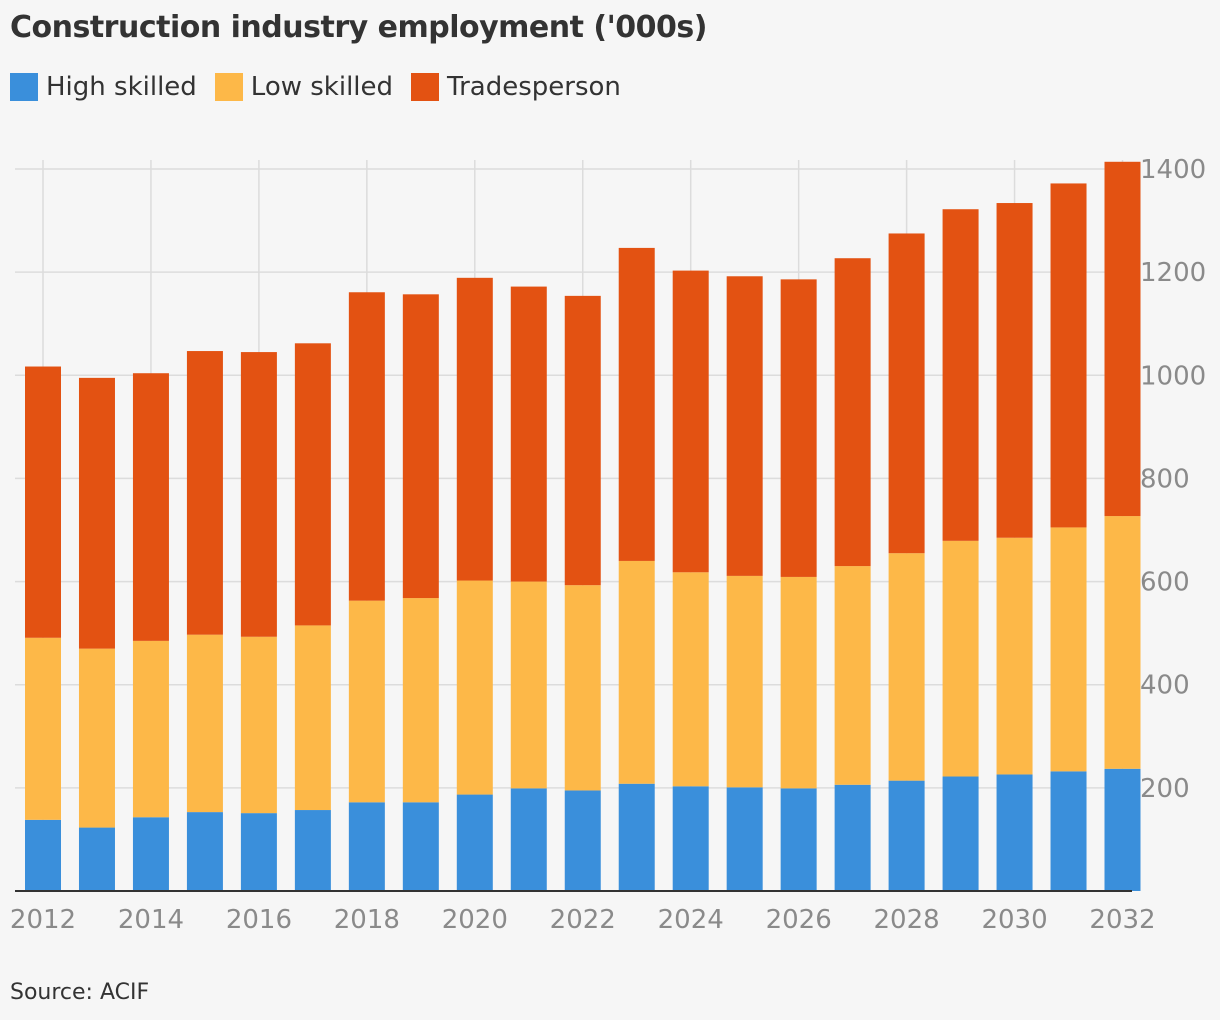  Describe the element at coordinates (744, 681) in the screenshot. I see `bar-low-skilled-2025` at that location.